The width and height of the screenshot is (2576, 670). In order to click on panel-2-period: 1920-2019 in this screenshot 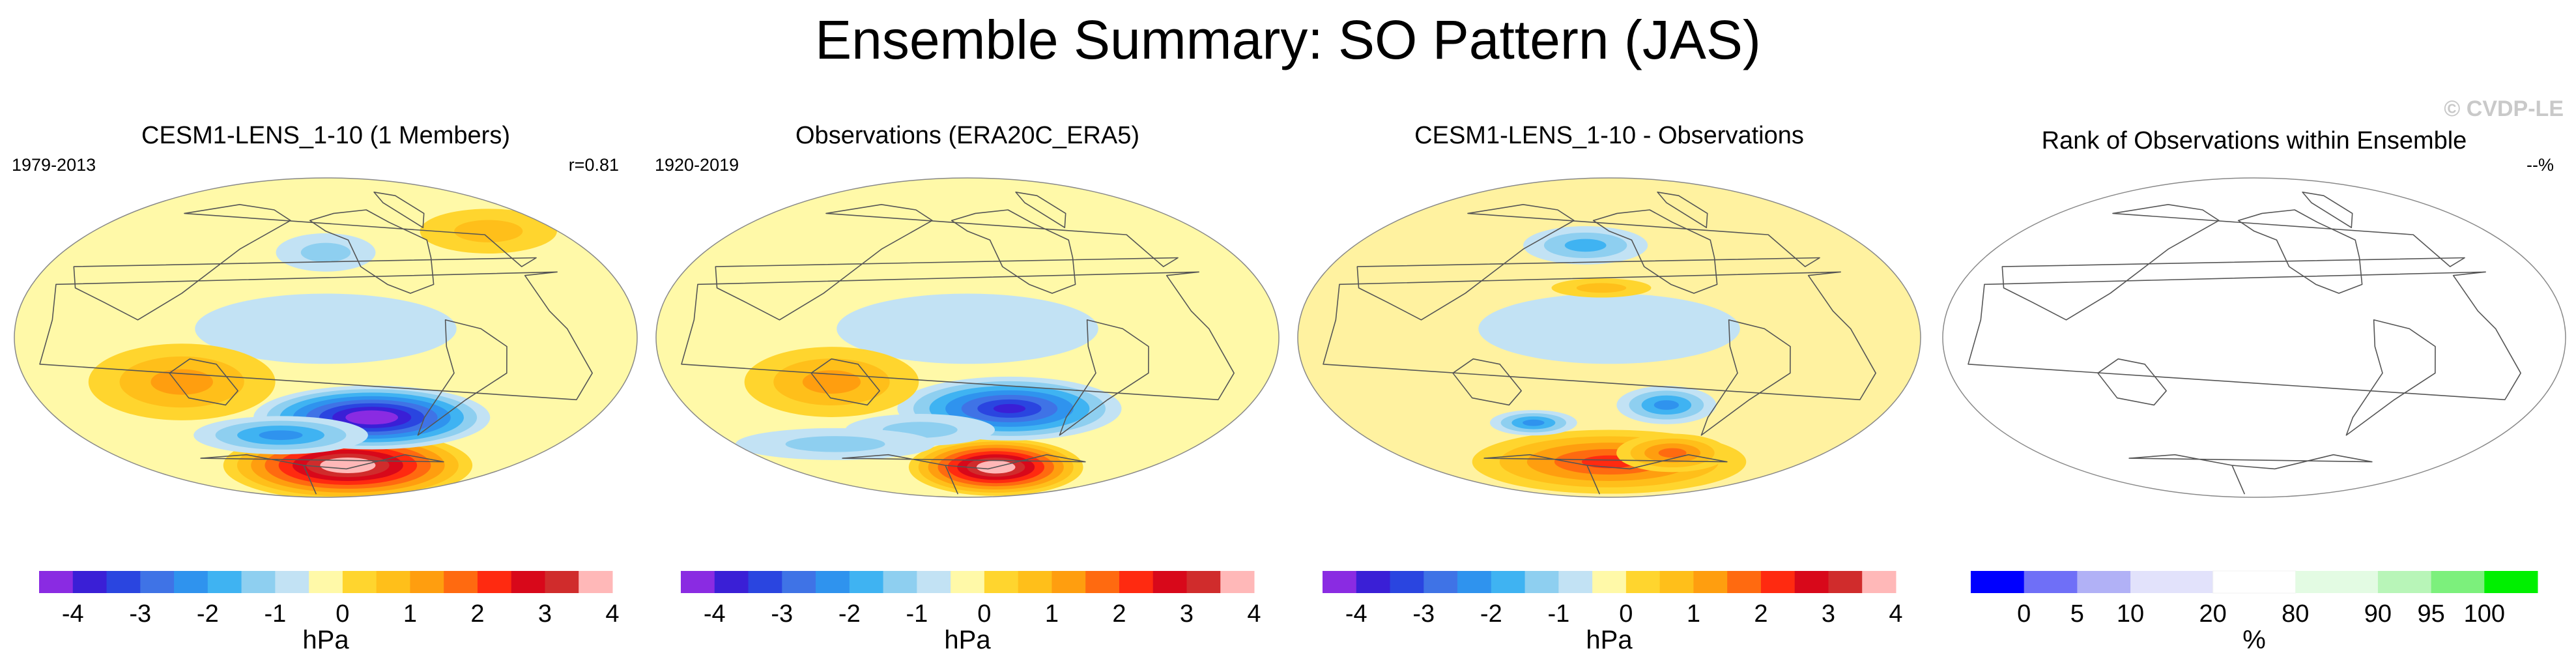, I will do `click(697, 165)`.